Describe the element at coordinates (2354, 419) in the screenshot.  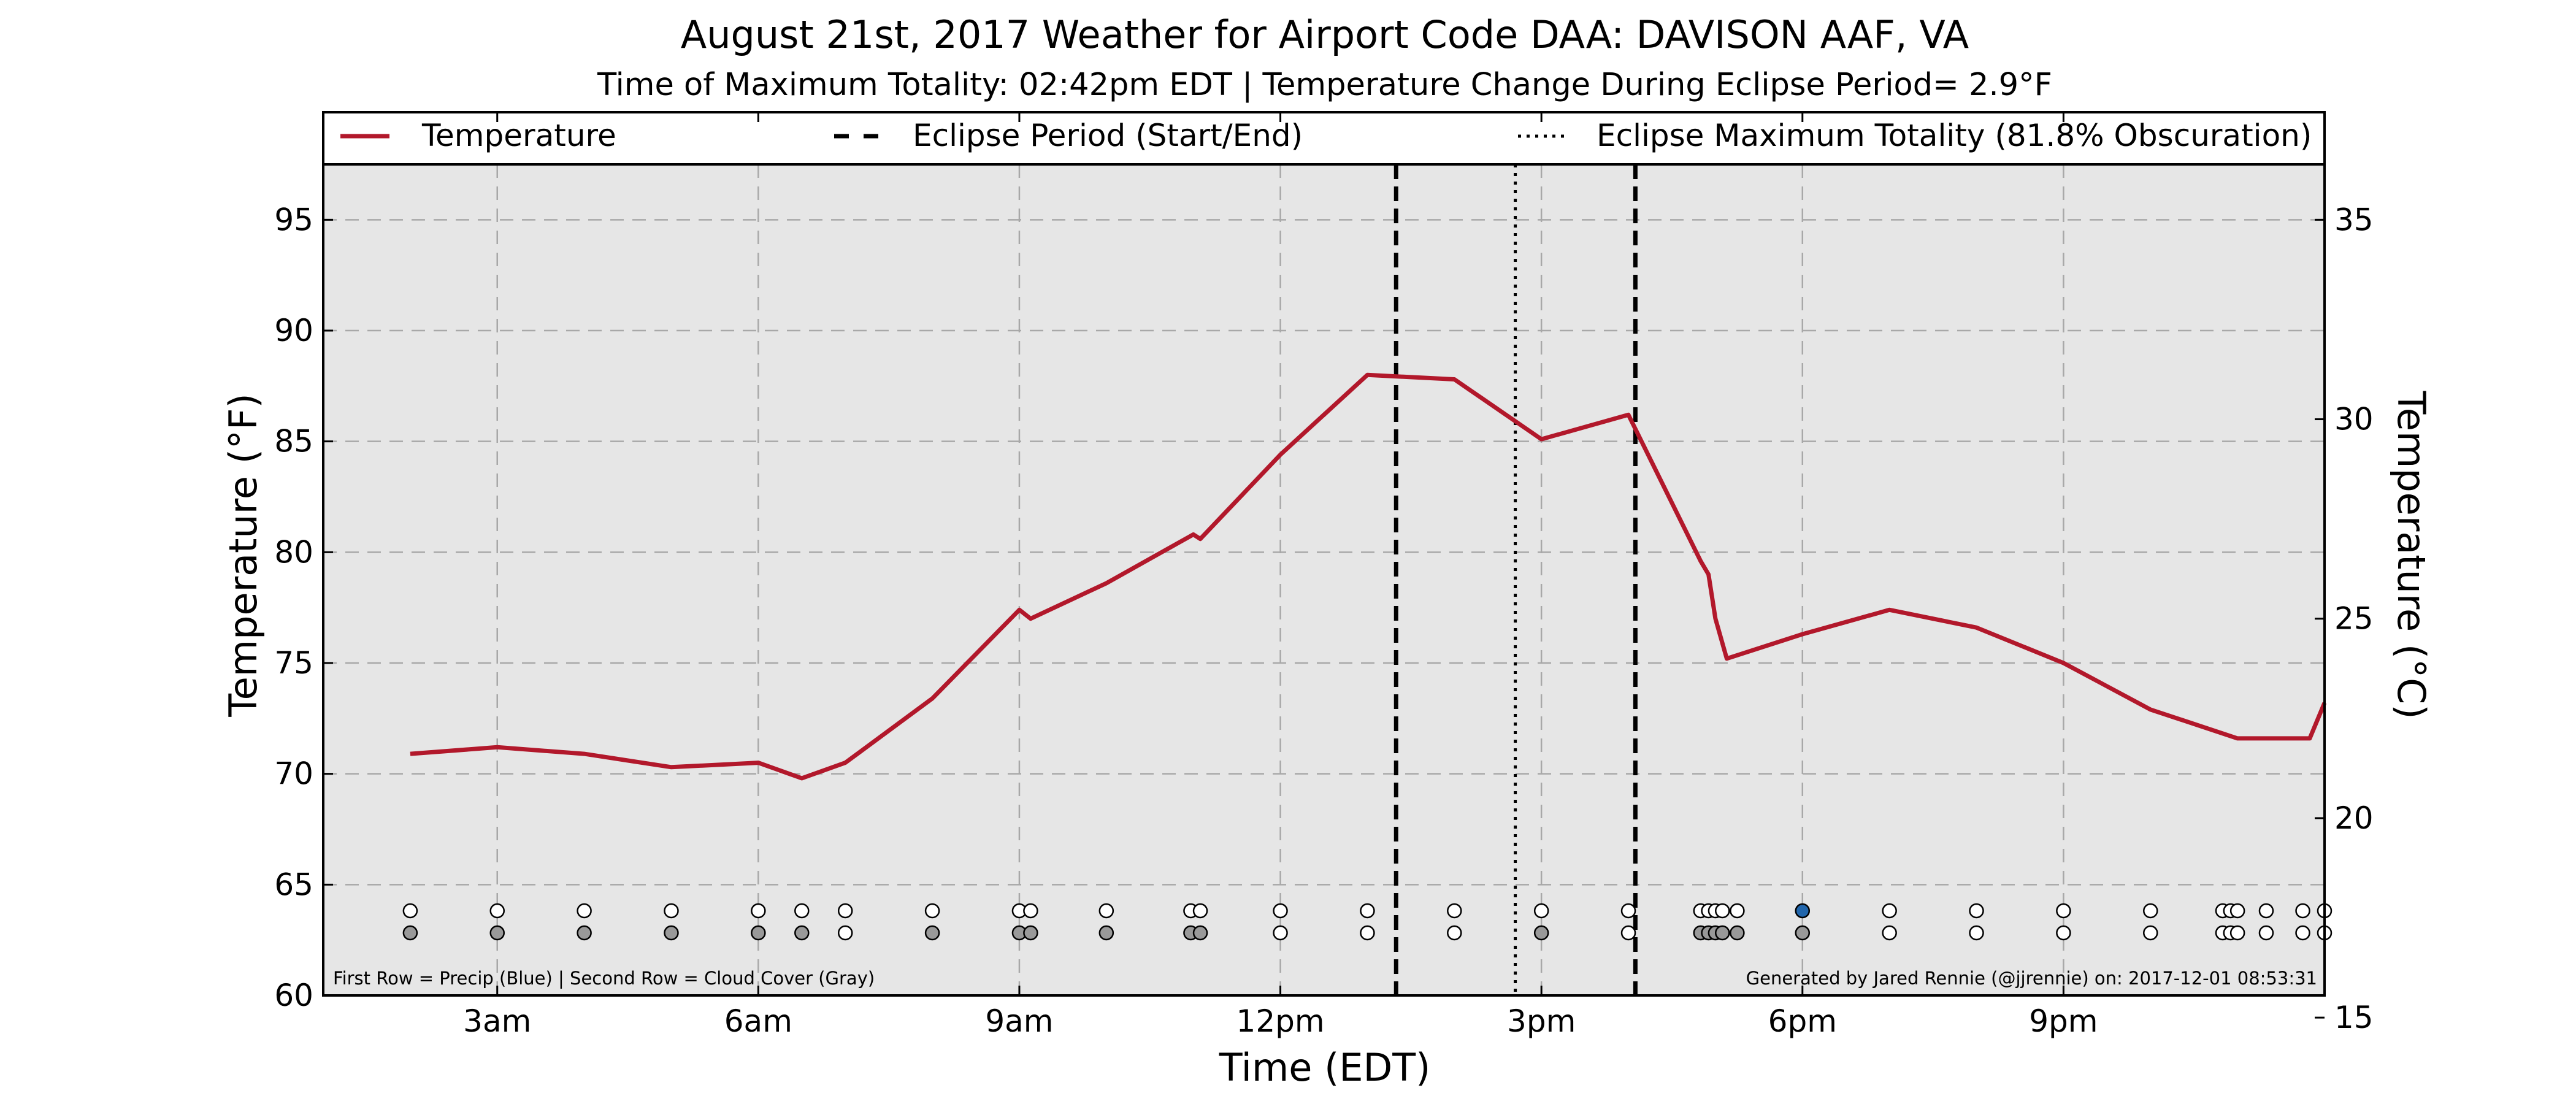
I see `y2-tick-label-3: 30` at that location.